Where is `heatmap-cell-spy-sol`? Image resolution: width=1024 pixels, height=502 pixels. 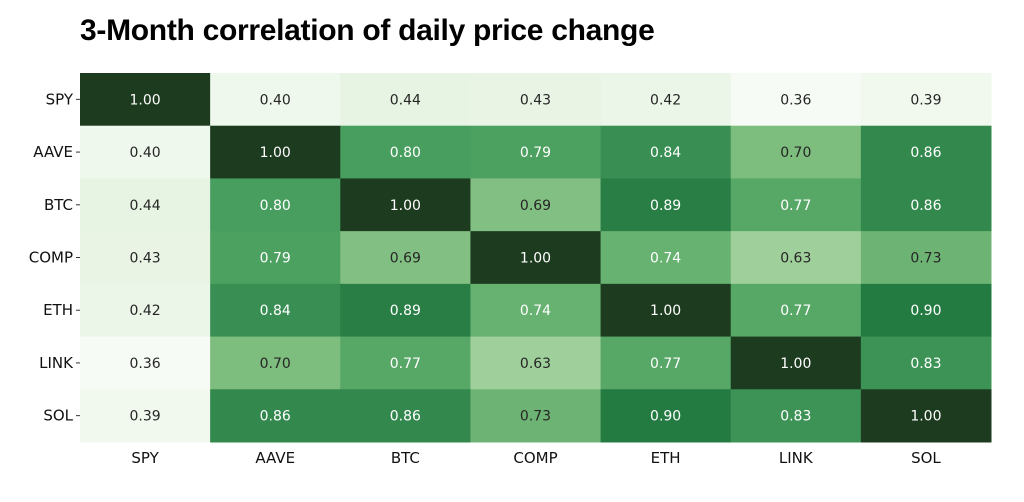
heatmap-cell-spy-sol is located at coordinates (926, 100).